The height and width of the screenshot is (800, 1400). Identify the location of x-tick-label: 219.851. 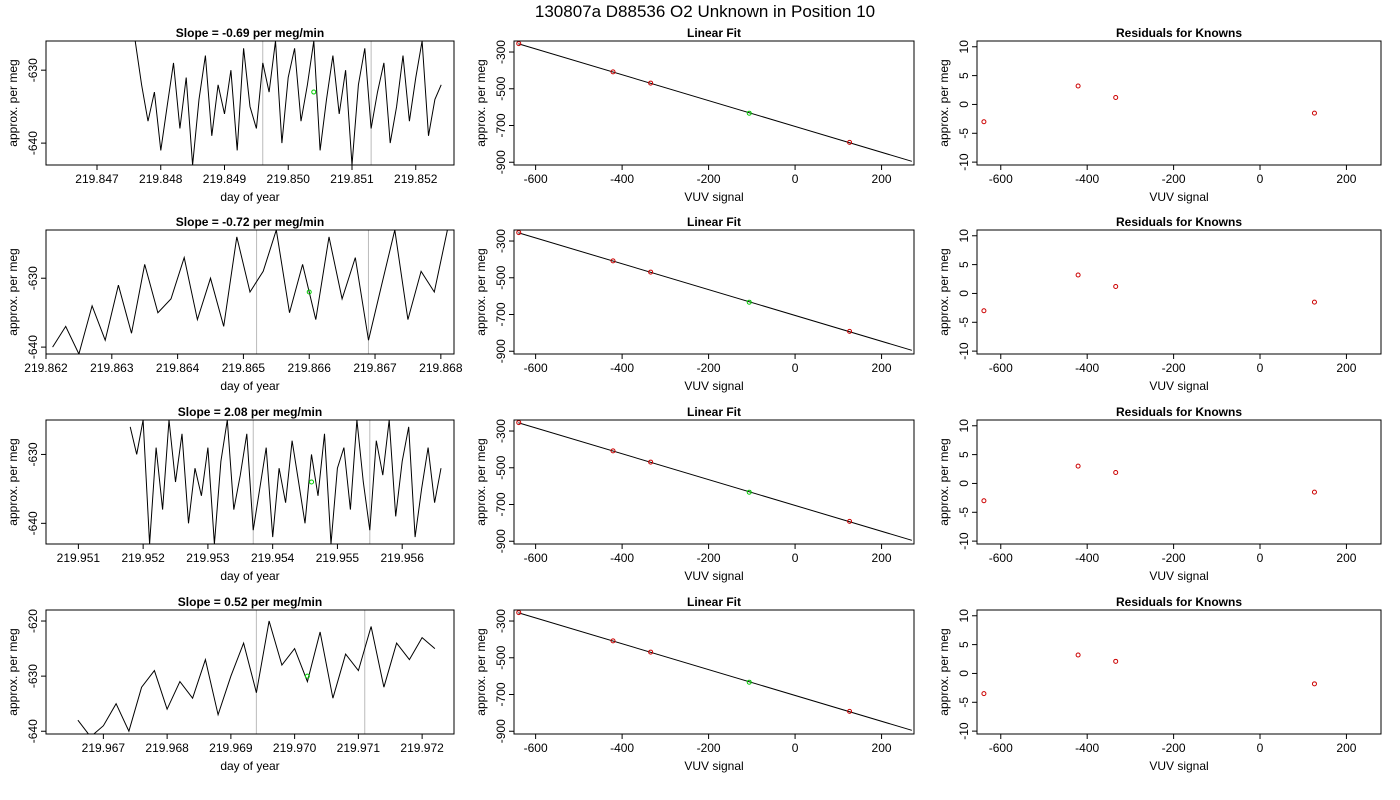
(352, 179).